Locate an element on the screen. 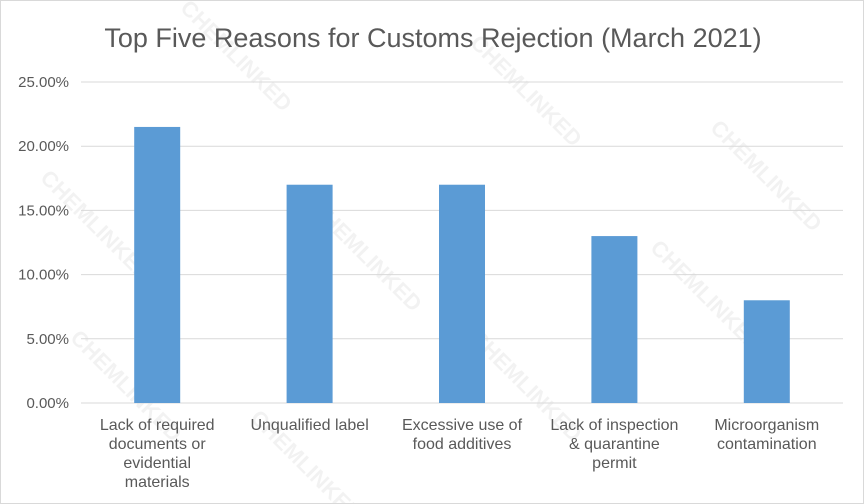 This screenshot has width=864, height=504. x-tick-label: Unqualified label is located at coordinates (309, 425).